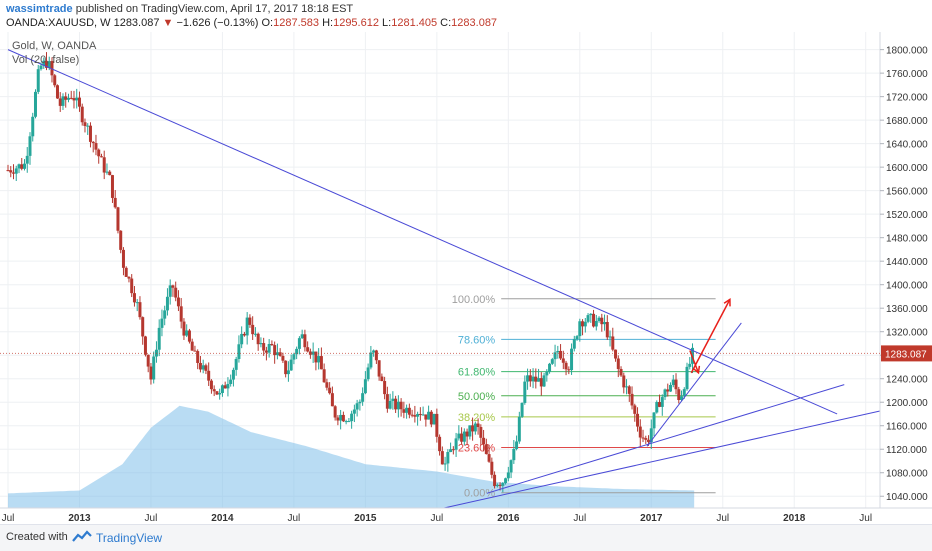  What do you see at coordinates (906, 354) in the screenshot?
I see `current-price-tag-label: 1283.087` at bounding box center [906, 354].